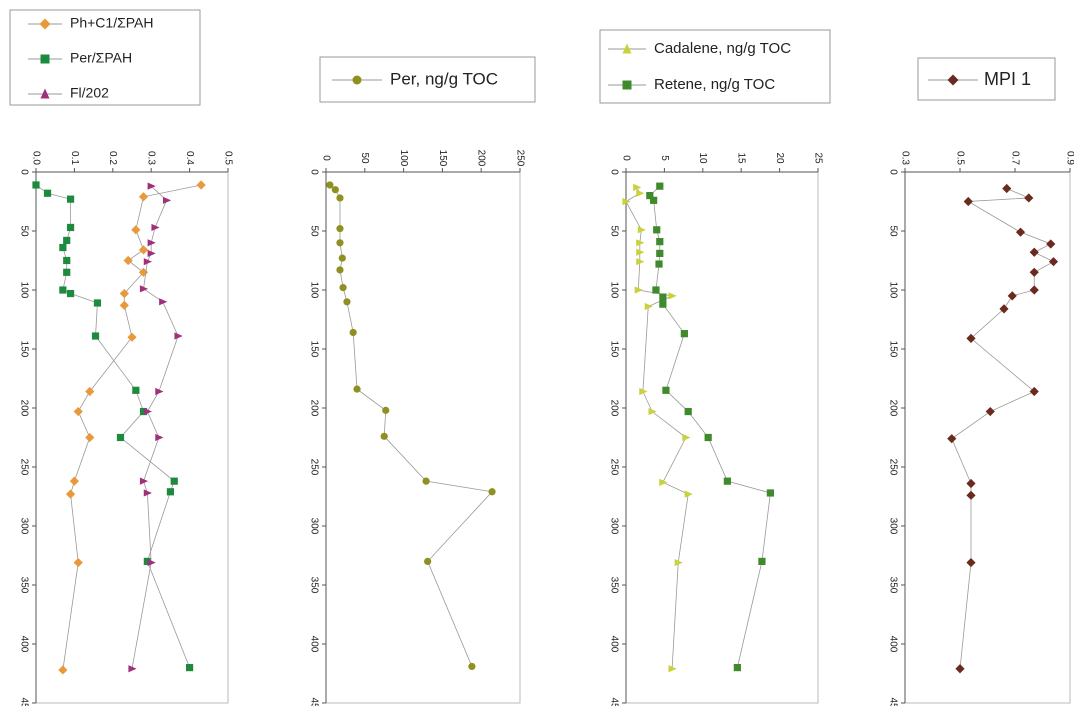 The image size is (1074, 706). Describe the element at coordinates (89, 93) in the screenshot. I see `legend-label: Fl/202` at that location.